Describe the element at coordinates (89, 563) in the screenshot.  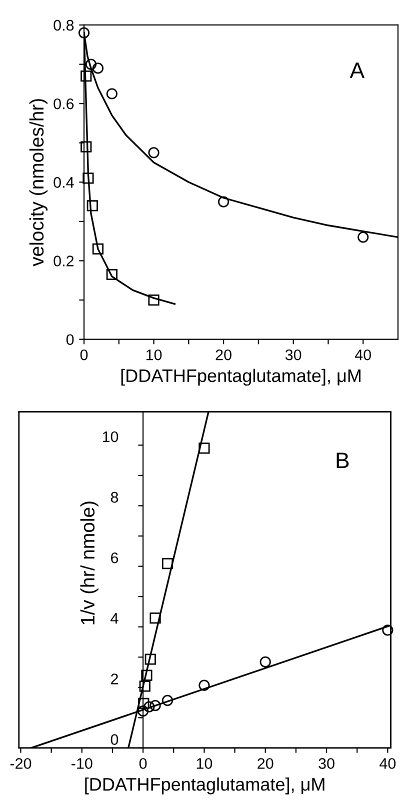
I see `y-axis-title: 1/v (hr/ nmole)` at that location.